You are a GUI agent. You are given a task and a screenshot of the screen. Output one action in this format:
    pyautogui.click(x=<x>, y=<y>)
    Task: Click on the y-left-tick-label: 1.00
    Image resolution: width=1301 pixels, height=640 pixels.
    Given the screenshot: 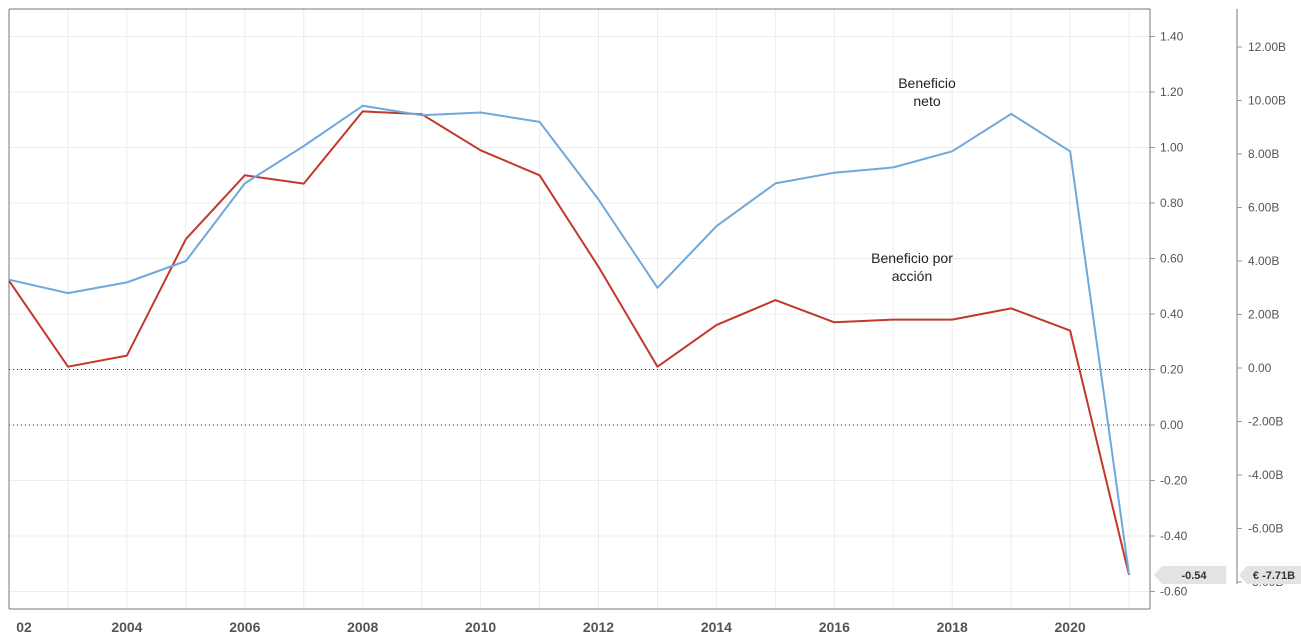 What is the action you would take?
    pyautogui.click(x=1172, y=148)
    